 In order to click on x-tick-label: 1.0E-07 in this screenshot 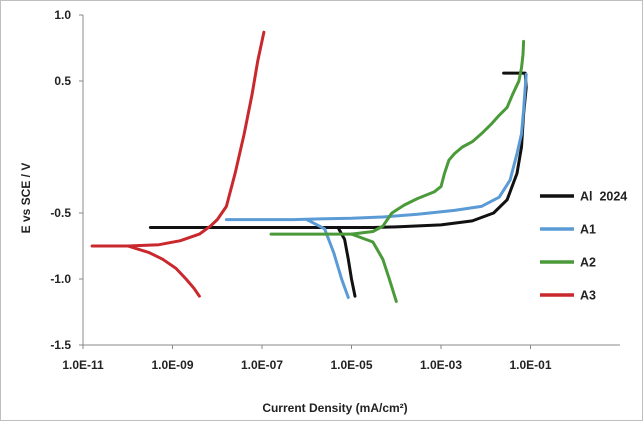, I will do `click(262, 365)`.